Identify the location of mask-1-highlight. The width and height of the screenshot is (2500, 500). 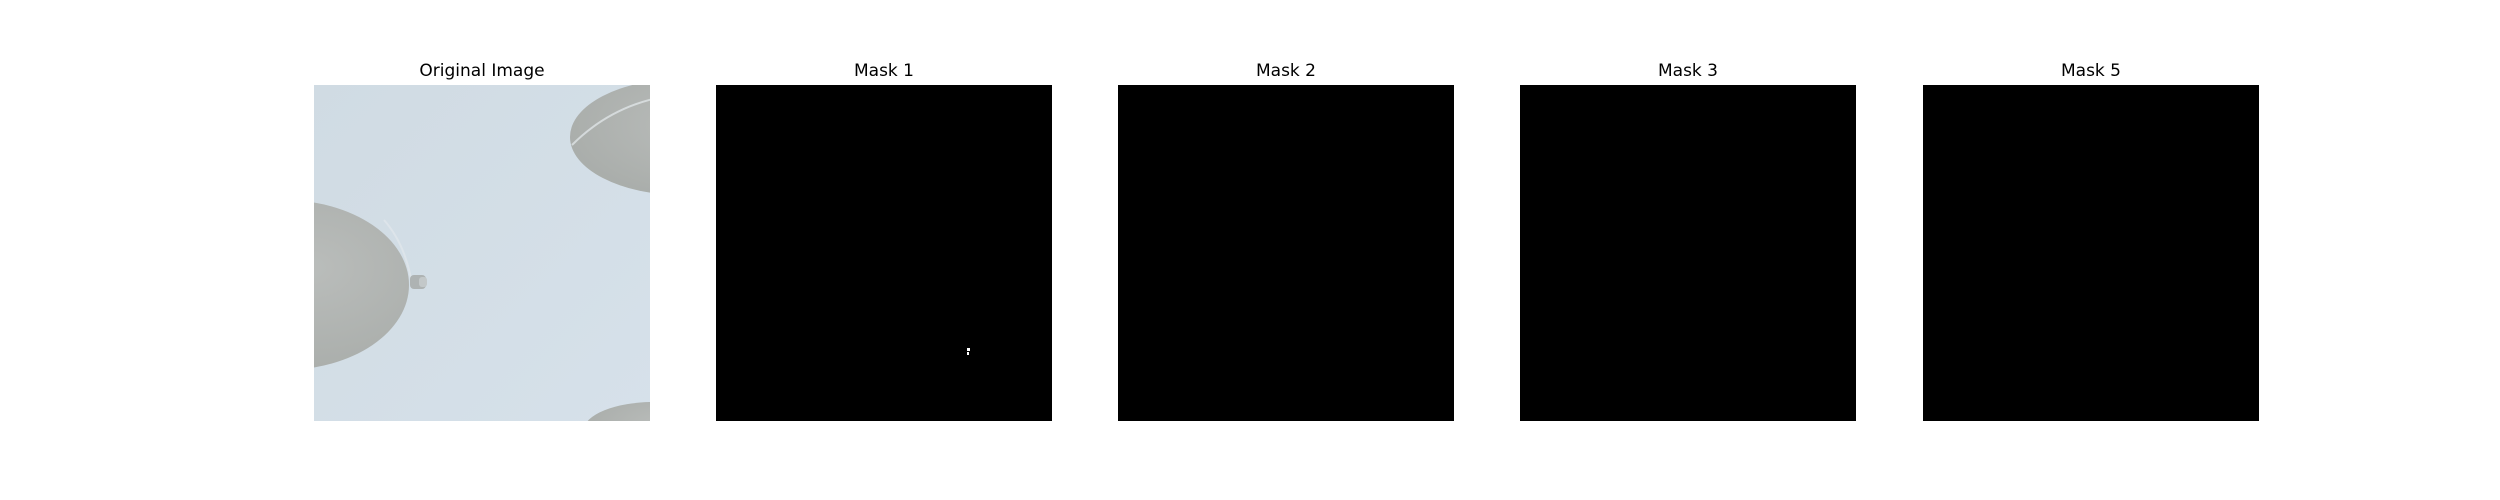
(968, 349).